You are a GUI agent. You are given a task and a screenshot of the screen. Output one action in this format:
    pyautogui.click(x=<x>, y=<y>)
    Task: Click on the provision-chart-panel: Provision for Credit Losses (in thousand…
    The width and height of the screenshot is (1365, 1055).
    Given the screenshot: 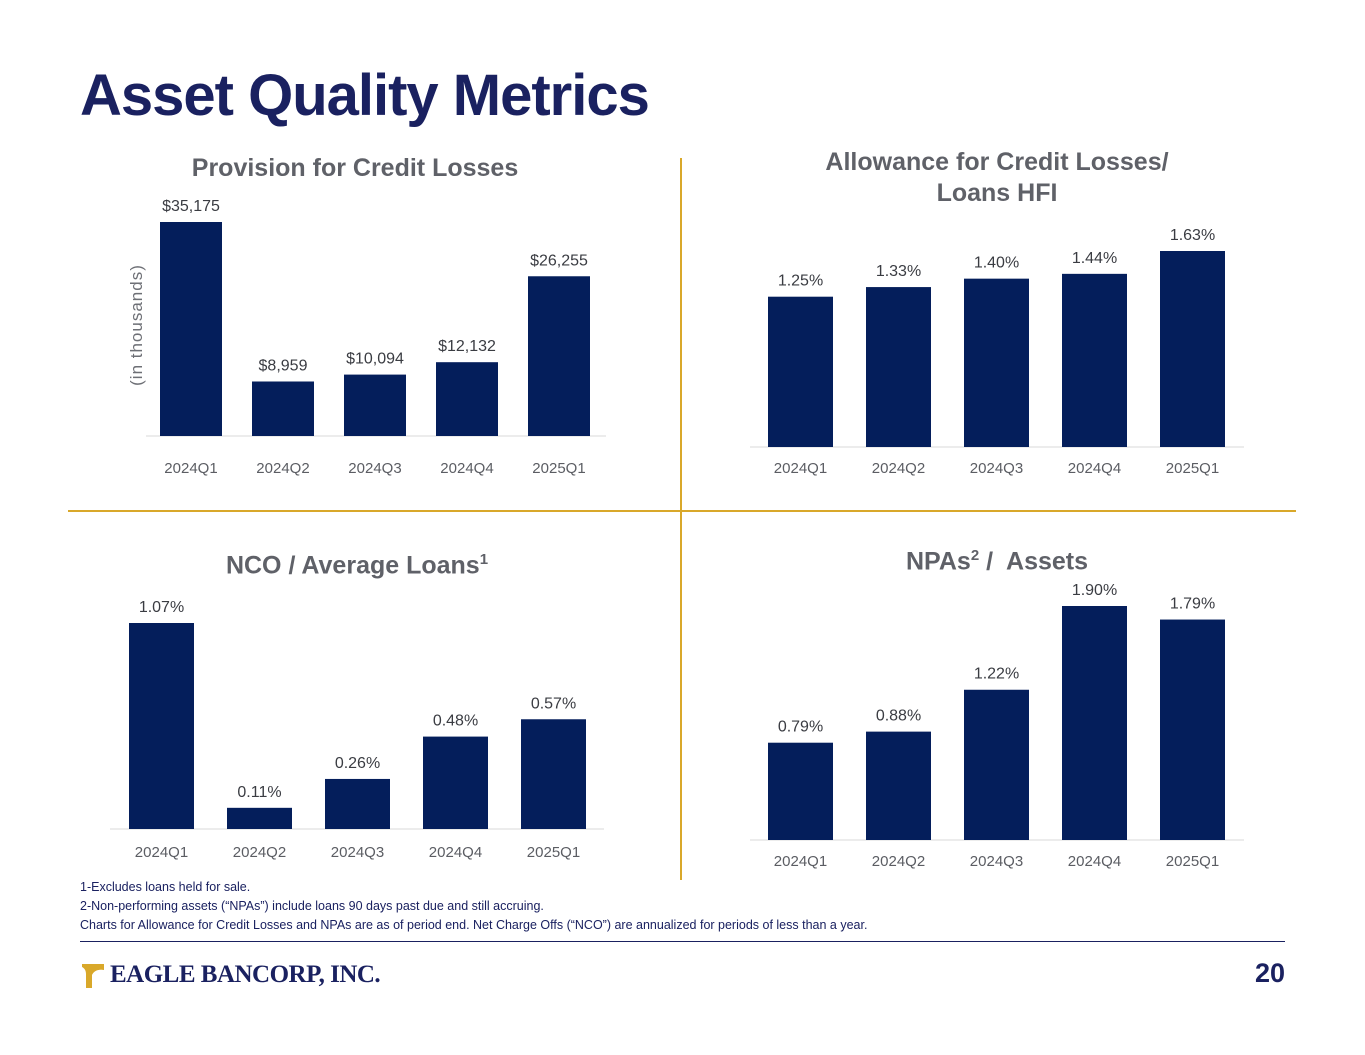 What is the action you would take?
    pyautogui.click(x=365, y=320)
    